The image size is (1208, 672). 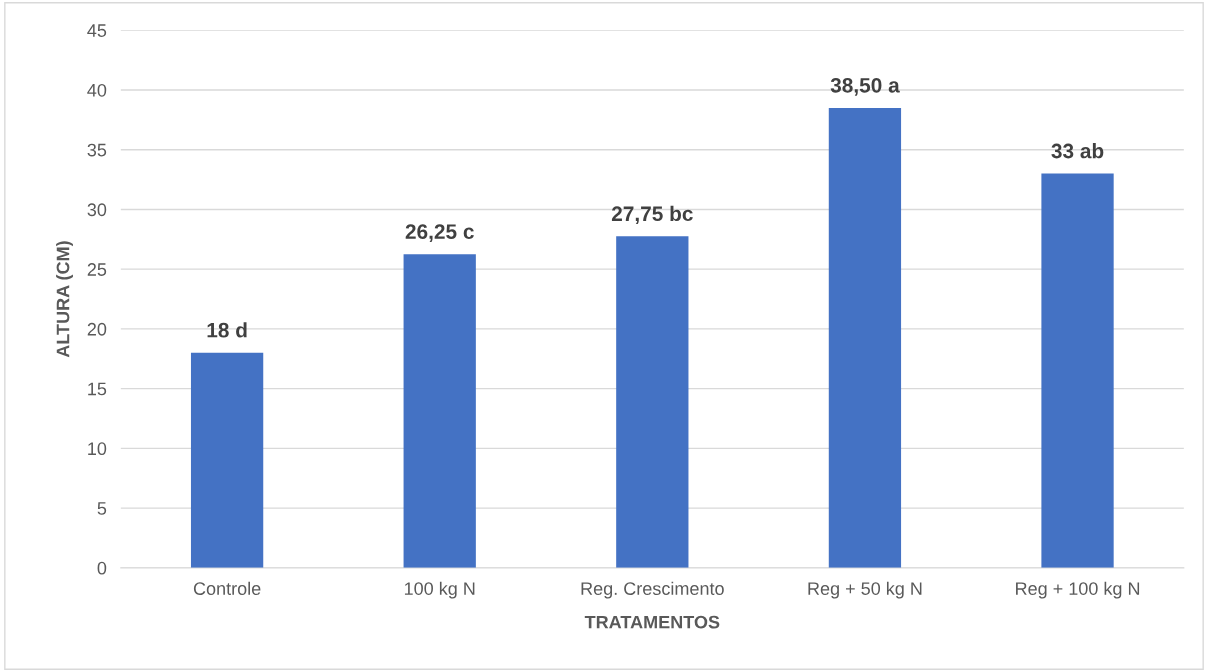 What do you see at coordinates (227, 588) in the screenshot?
I see `x-tick-label: Controle` at bounding box center [227, 588].